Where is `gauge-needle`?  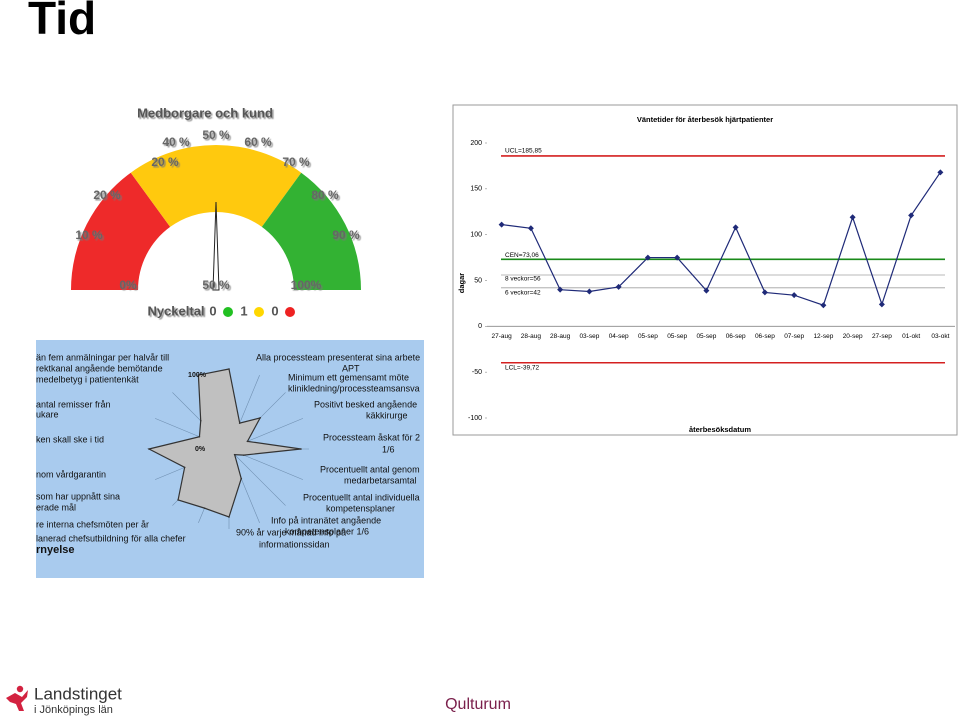 gauge-needle is located at coordinates (216, 246).